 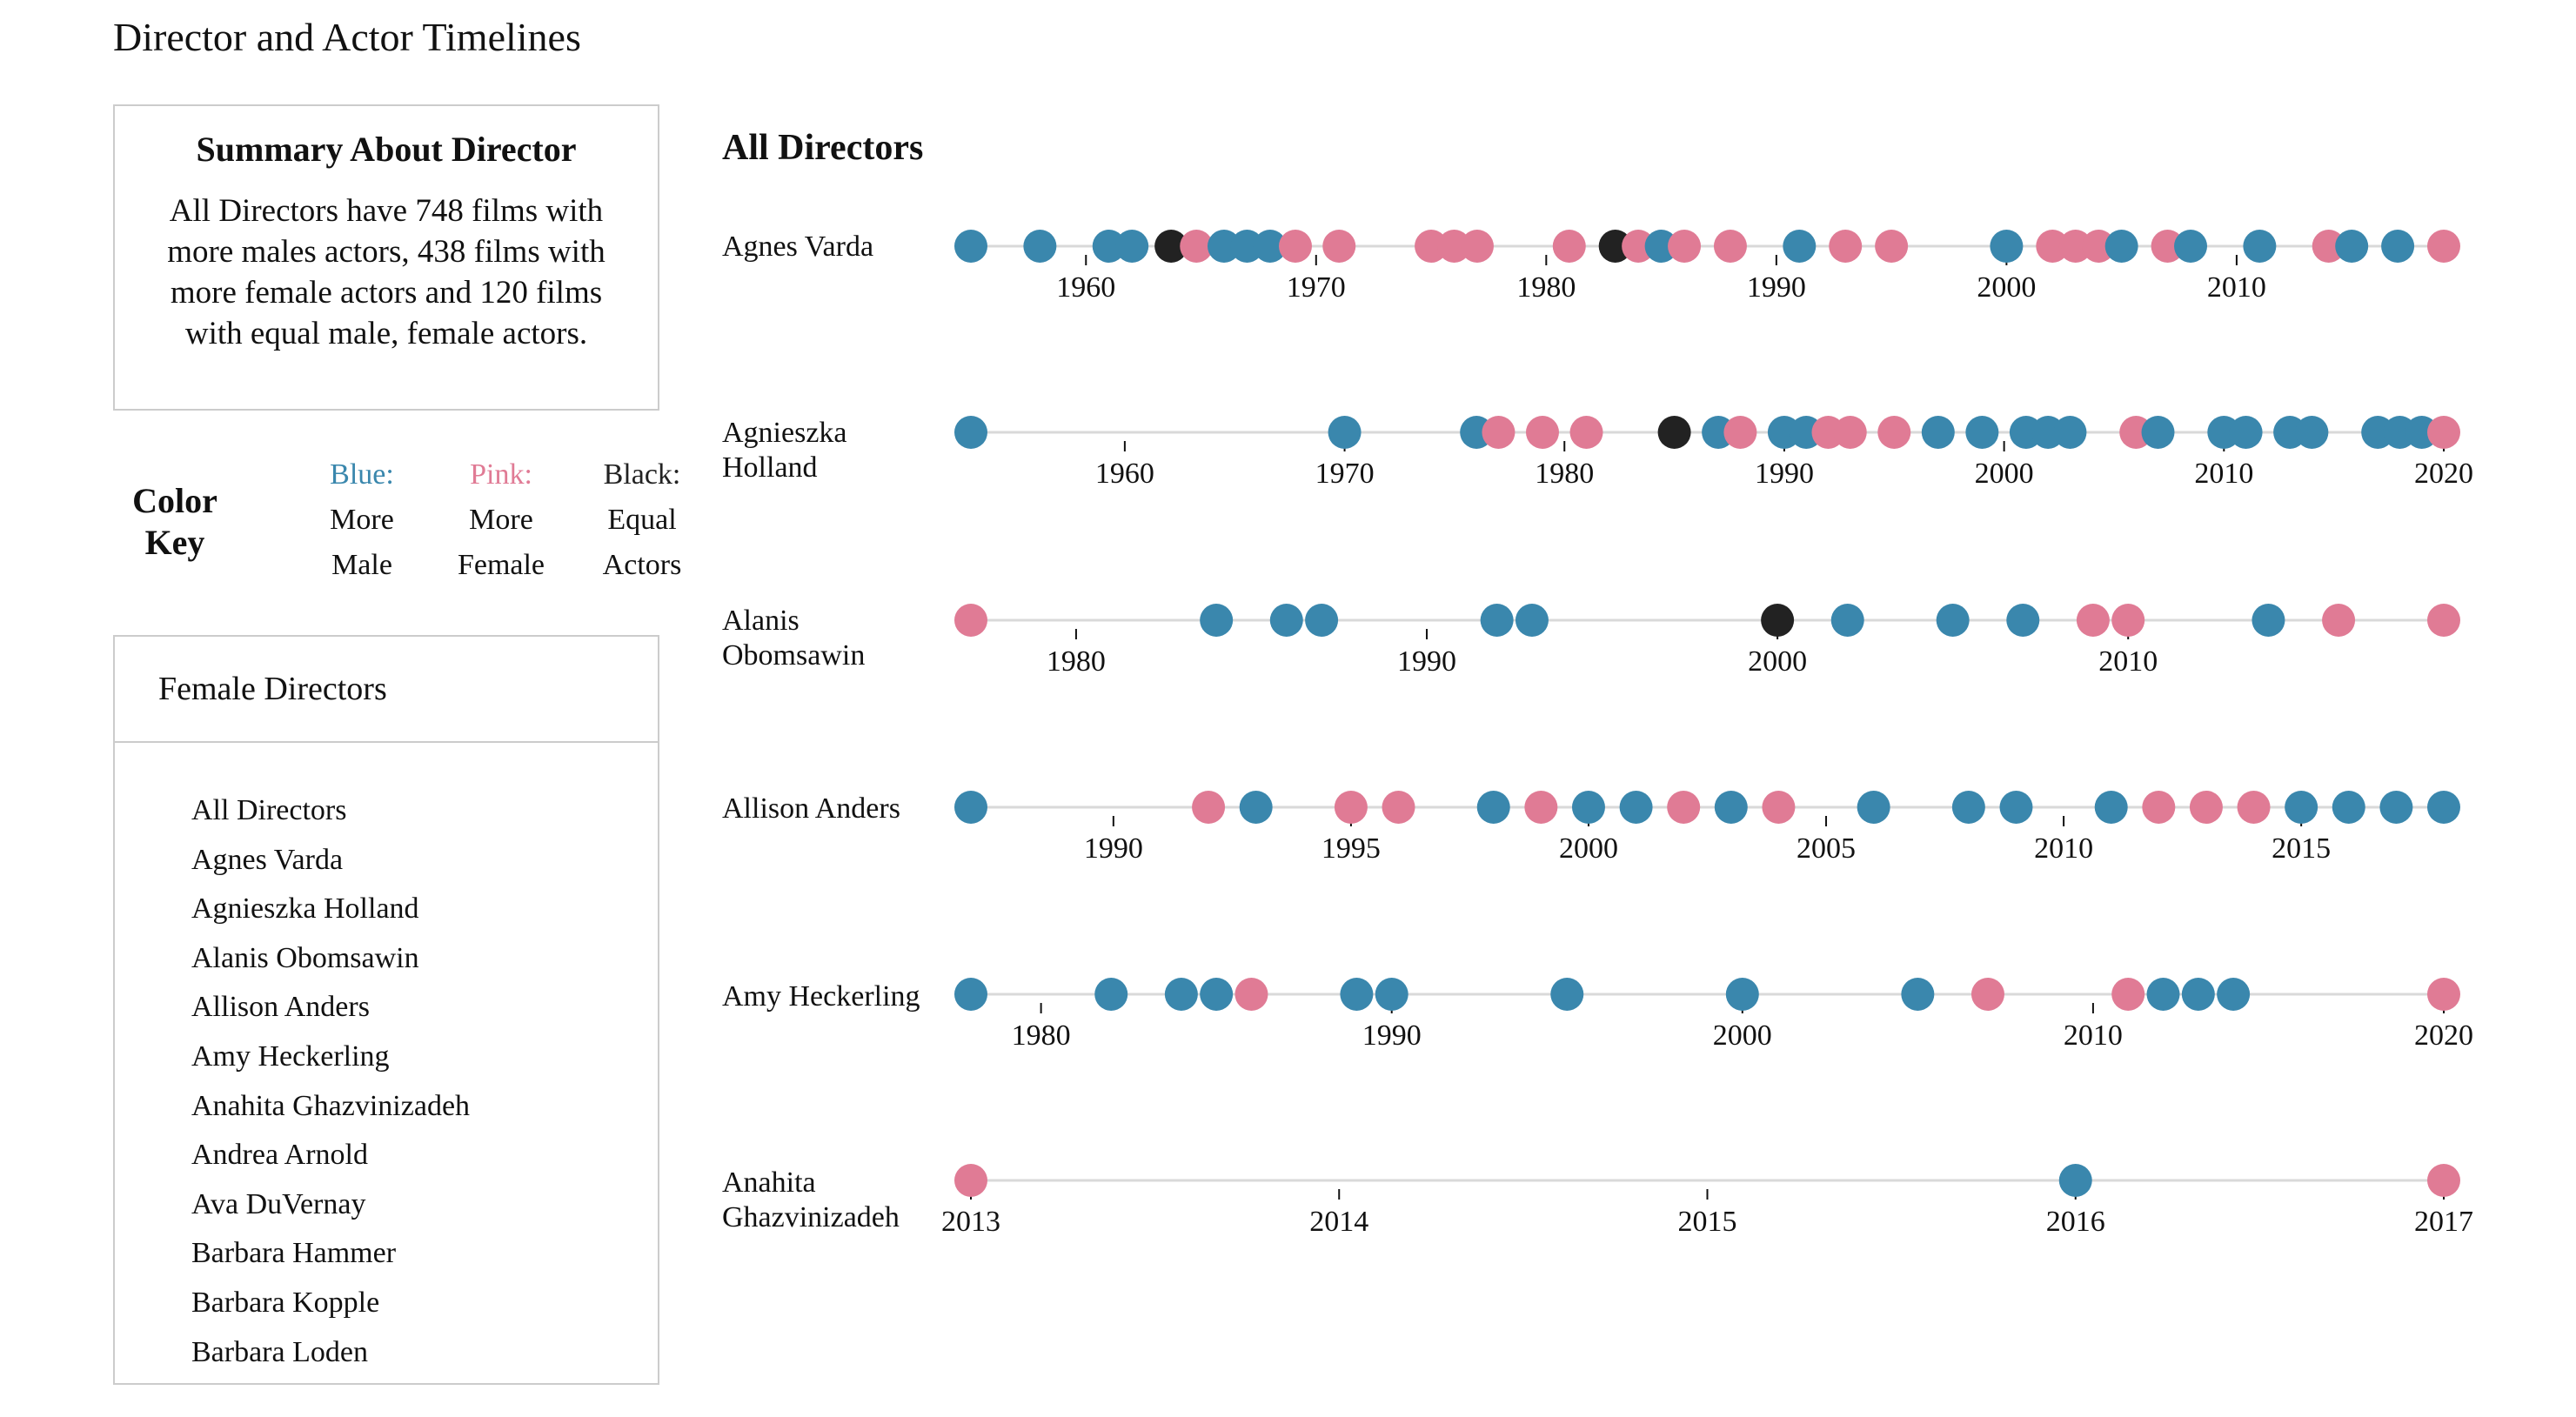 What do you see at coordinates (278, 1203) in the screenshot?
I see `director-list-item: Ava DuVernay` at bounding box center [278, 1203].